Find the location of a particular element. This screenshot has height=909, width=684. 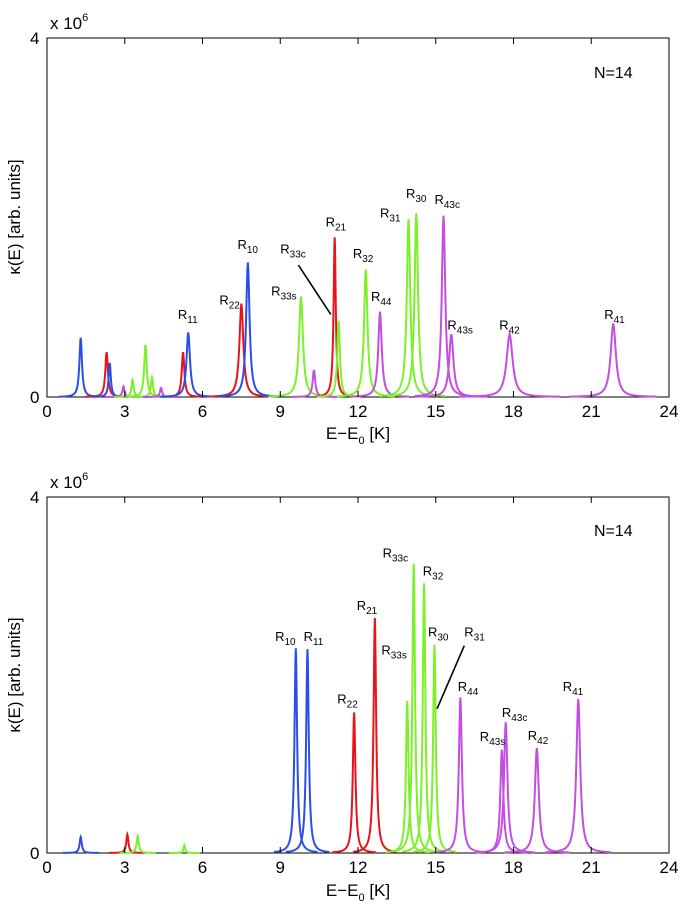

x-axis-label-top: E−E0 [K] is located at coordinates (358, 435).